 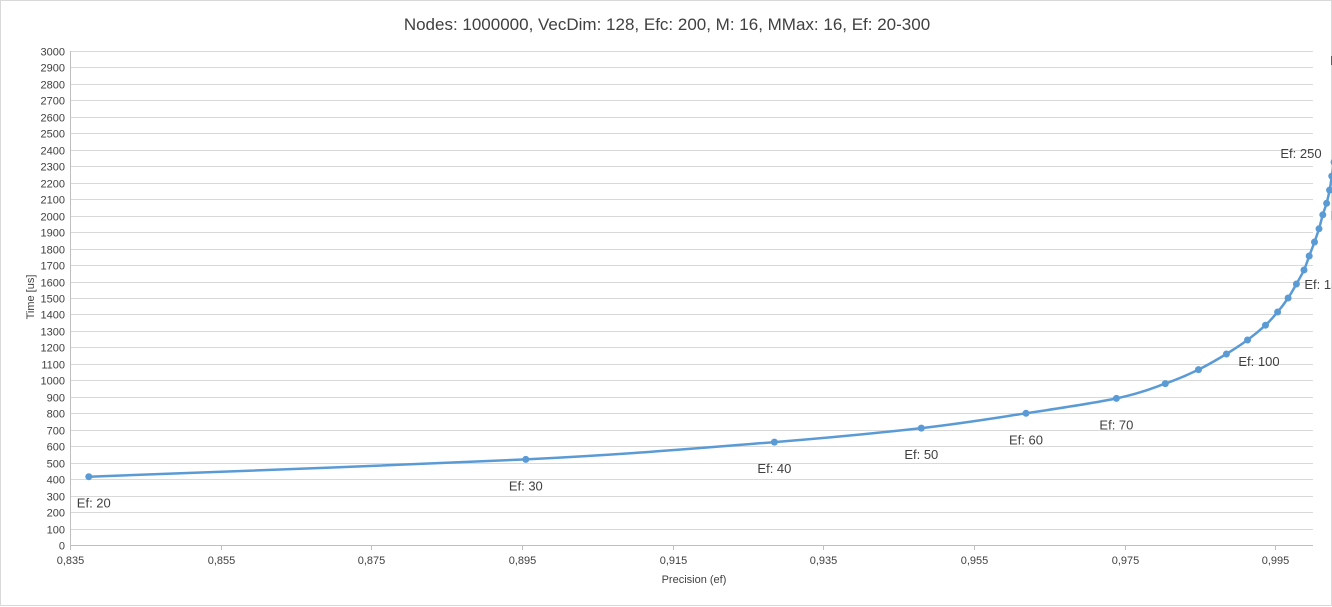 What do you see at coordinates (1126, 561) in the screenshot?
I see `x-tick-label: 0,975` at bounding box center [1126, 561].